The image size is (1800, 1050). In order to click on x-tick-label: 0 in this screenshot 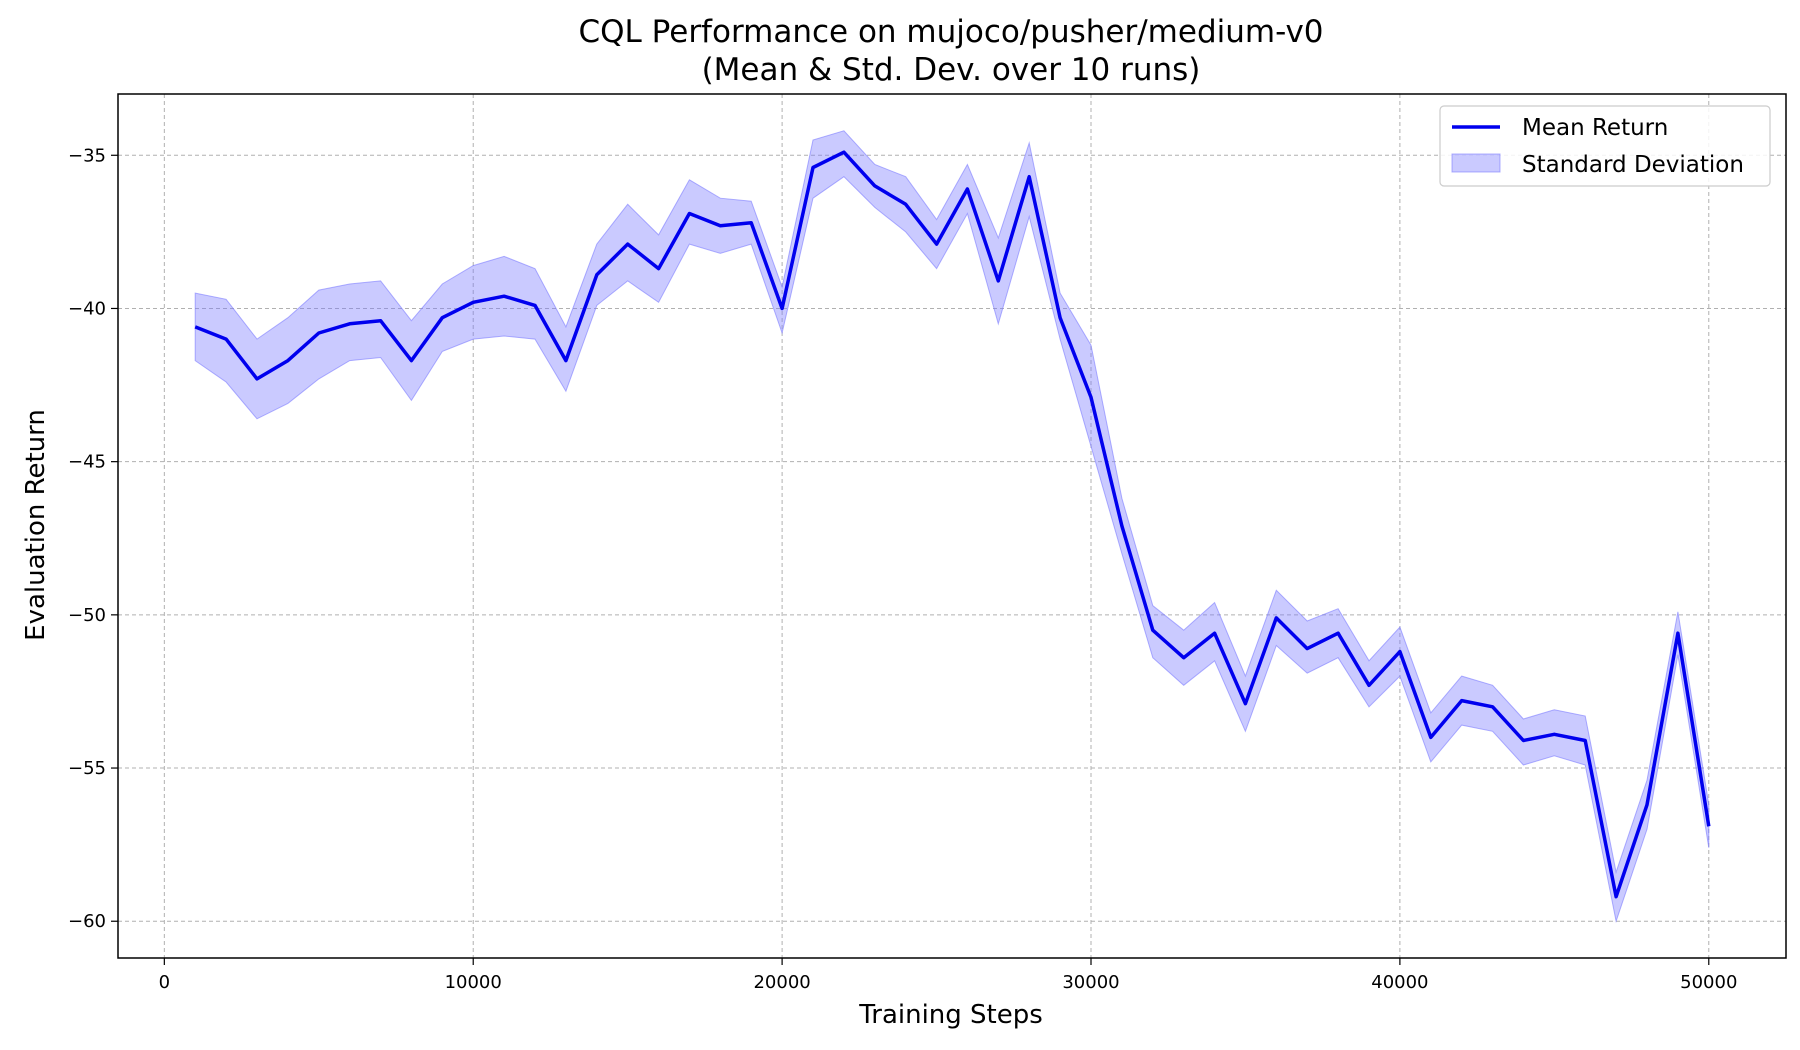, I will do `click(164, 982)`.